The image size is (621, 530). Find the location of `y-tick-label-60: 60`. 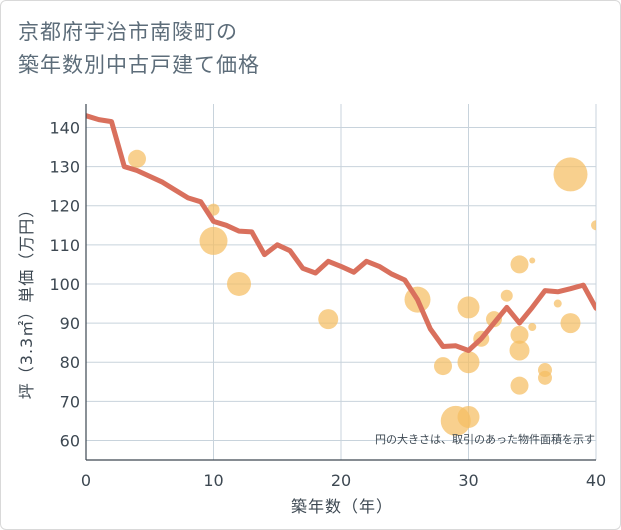

y-tick-label-60: 60 is located at coordinates (70, 440).